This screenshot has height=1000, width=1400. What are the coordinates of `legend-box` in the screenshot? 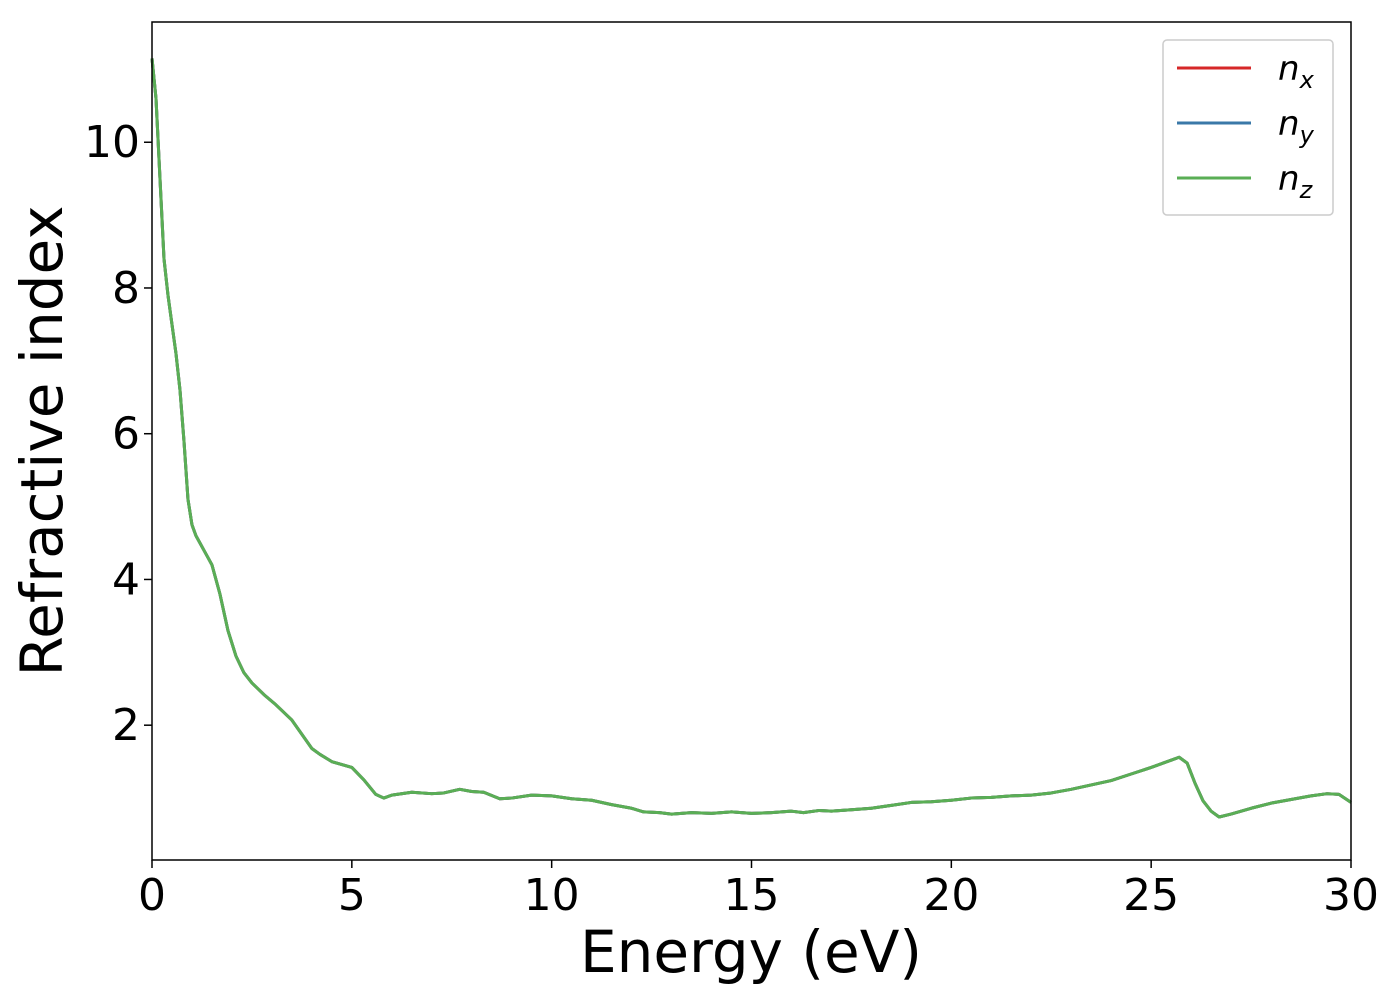 It's located at (1248, 127).